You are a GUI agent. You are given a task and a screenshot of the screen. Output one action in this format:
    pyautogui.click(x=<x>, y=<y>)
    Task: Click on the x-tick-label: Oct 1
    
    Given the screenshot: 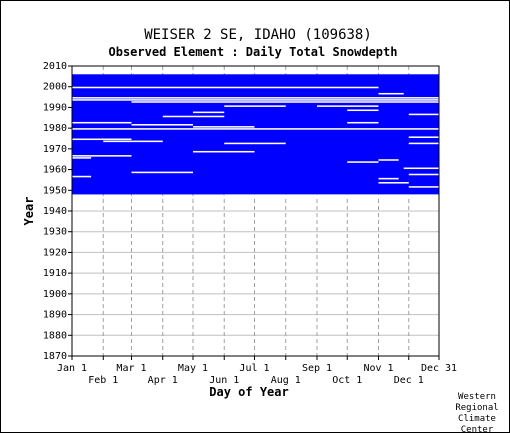 What is the action you would take?
    pyautogui.click(x=347, y=380)
    